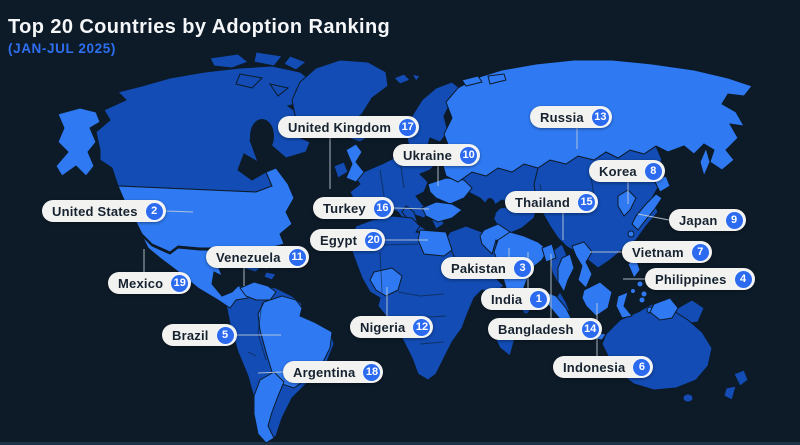 The height and width of the screenshot is (445, 800). Describe the element at coordinates (78, 142) in the screenshot. I see `country-alaska-usa` at that location.